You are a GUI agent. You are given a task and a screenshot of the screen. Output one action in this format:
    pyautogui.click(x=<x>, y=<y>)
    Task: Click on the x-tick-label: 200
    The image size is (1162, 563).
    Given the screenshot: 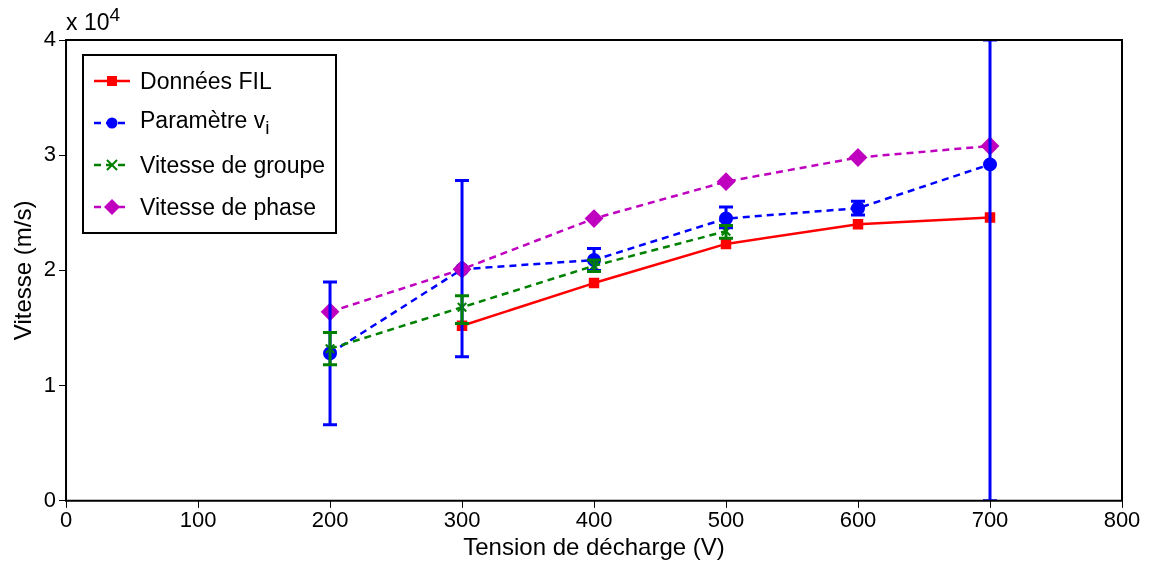 What is the action you would take?
    pyautogui.click(x=330, y=520)
    